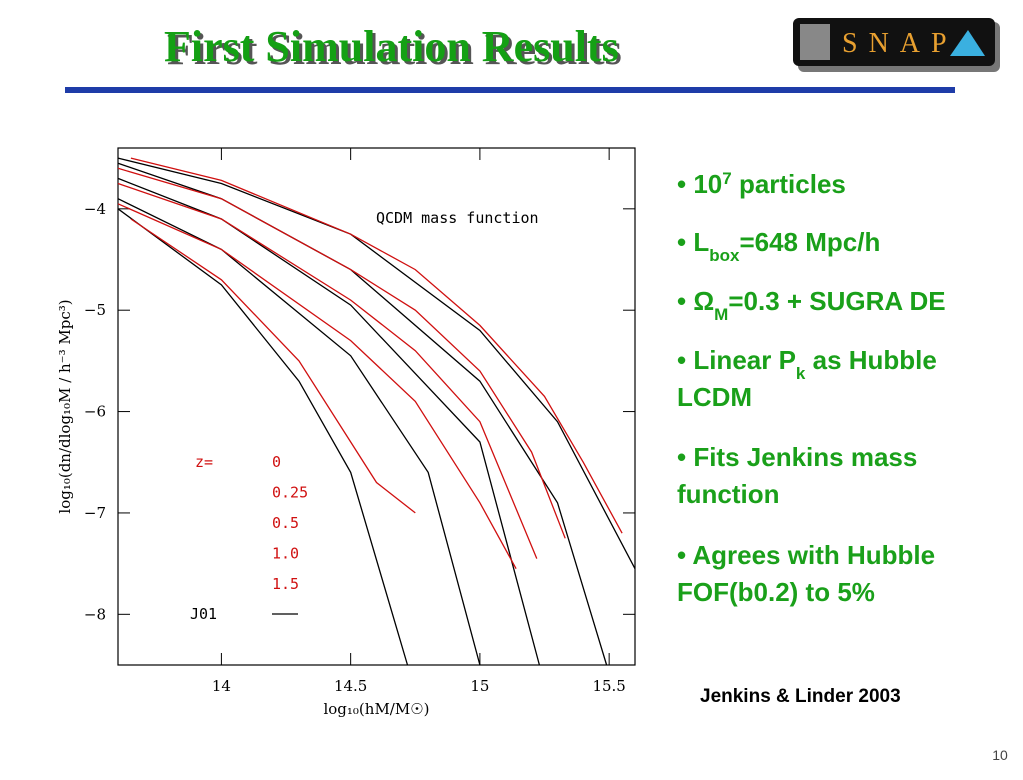 The height and width of the screenshot is (780, 1023). Describe the element at coordinates (900, 43) in the screenshot. I see `logo-text: SNAP` at that location.